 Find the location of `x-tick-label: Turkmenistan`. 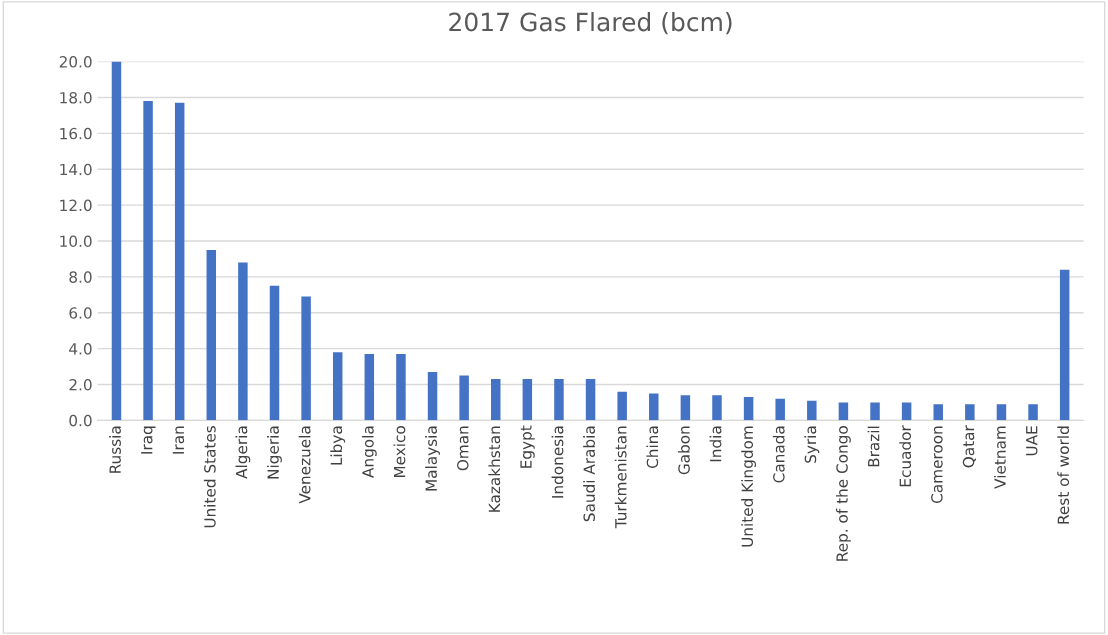

x-tick-label: Turkmenistan is located at coordinates (620, 477).